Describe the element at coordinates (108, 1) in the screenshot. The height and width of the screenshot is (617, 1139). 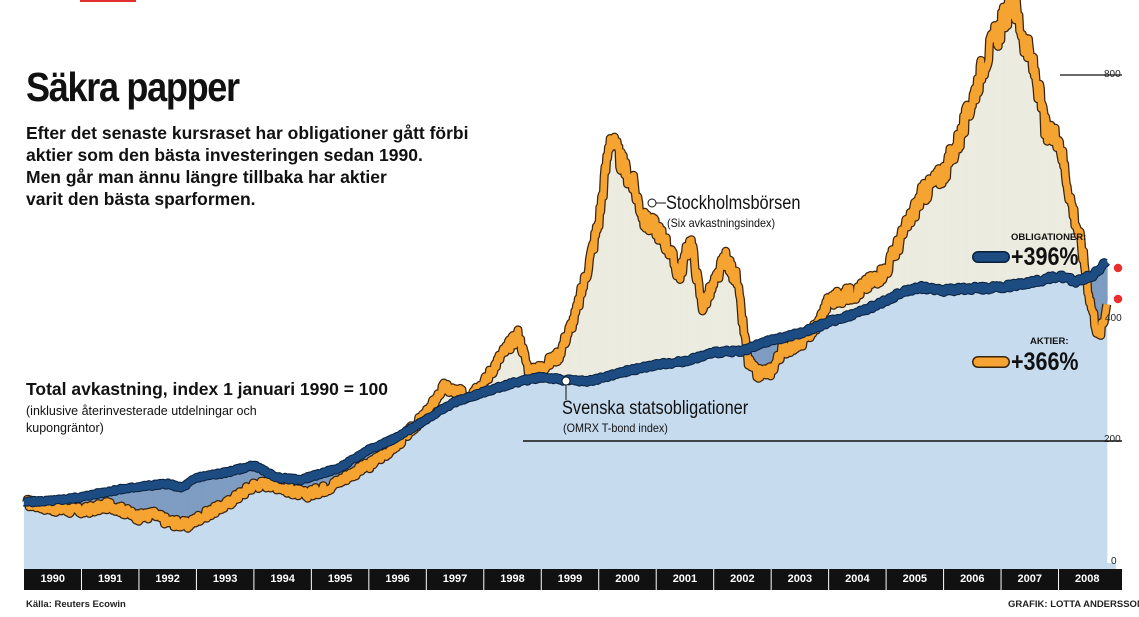
I see `top-accent-bar` at that location.